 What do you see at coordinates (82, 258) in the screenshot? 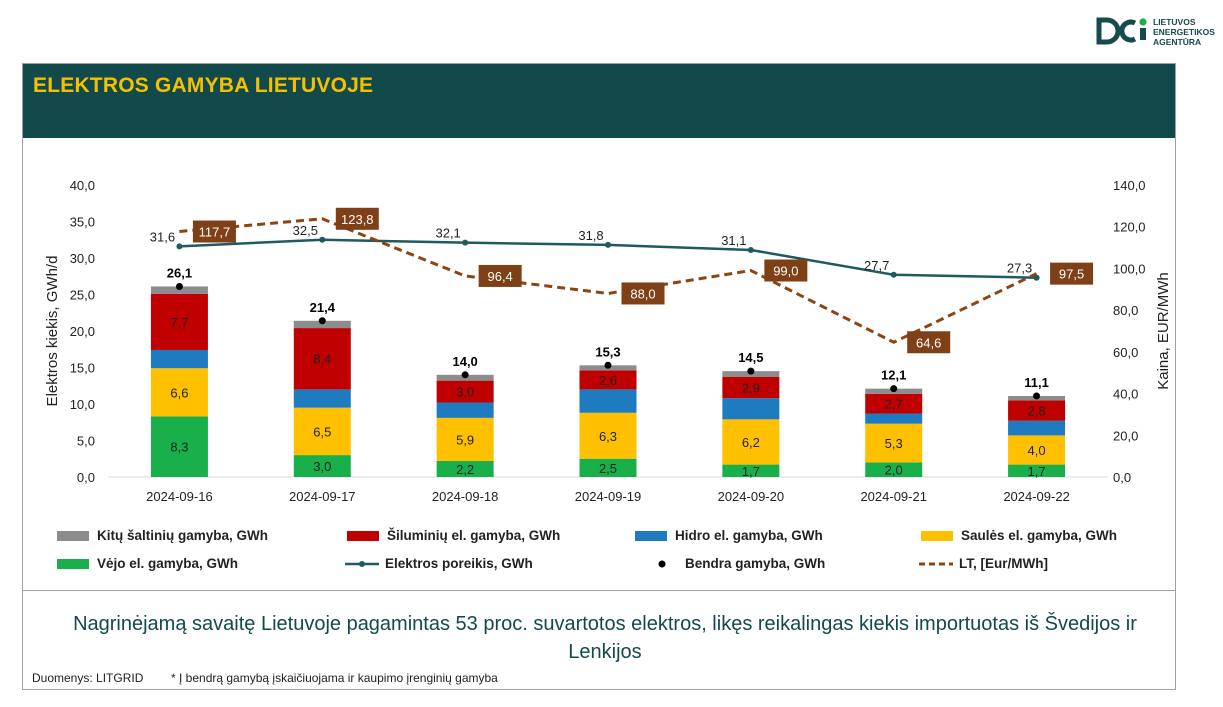
I see `y-tick-label: 30,0` at bounding box center [82, 258].